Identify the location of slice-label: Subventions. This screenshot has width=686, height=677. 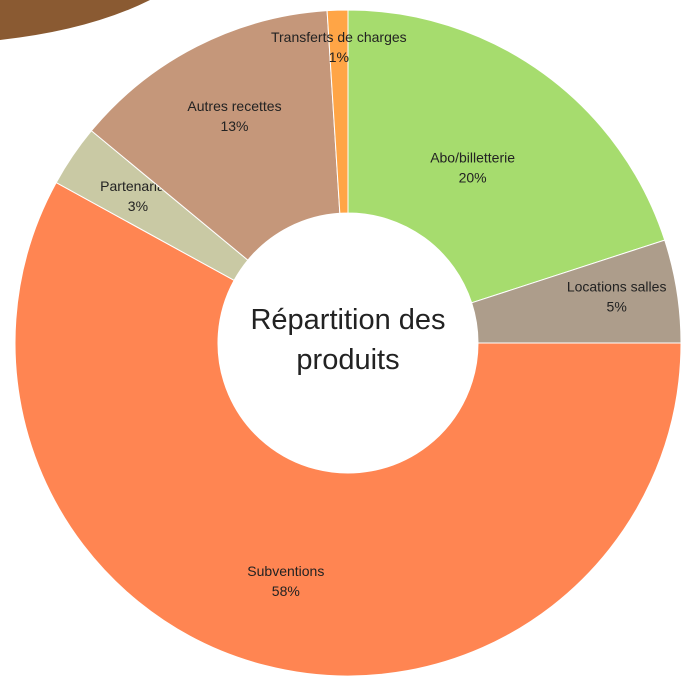
(285, 571).